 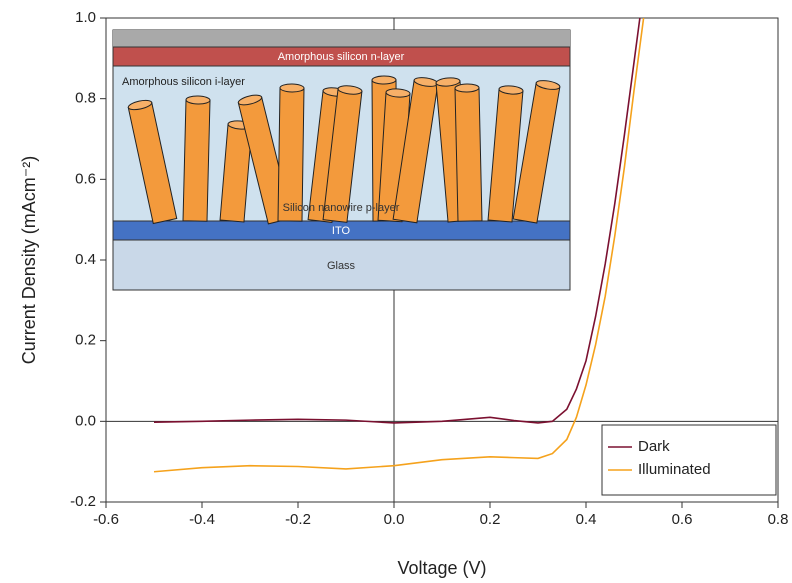 What do you see at coordinates (490, 519) in the screenshot?
I see `x-tick-label: 0.2` at bounding box center [490, 519].